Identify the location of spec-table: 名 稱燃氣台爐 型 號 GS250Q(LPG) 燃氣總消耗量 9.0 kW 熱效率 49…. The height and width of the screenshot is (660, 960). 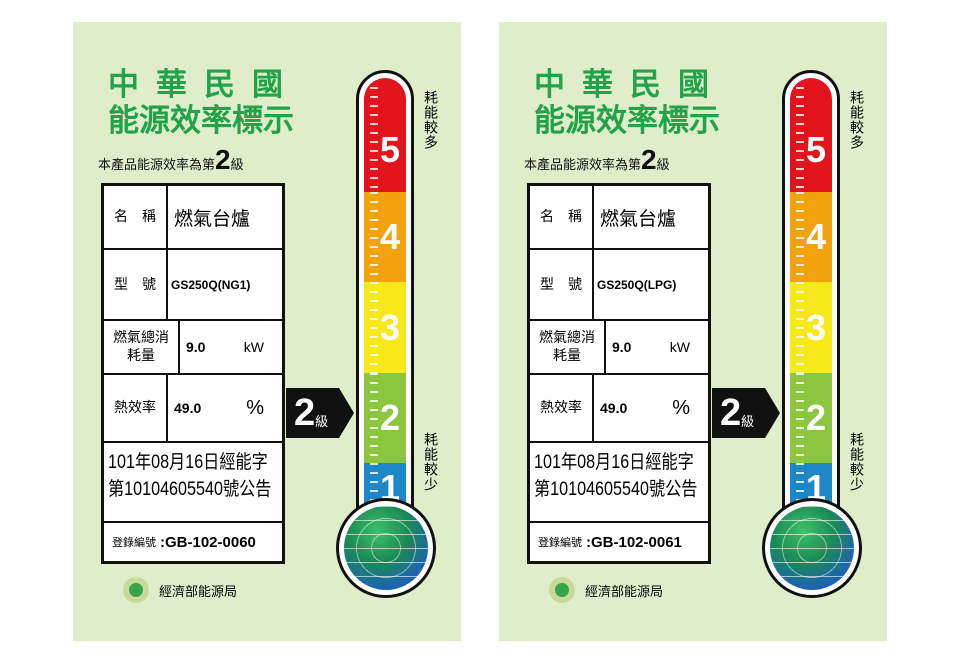
(619, 373).